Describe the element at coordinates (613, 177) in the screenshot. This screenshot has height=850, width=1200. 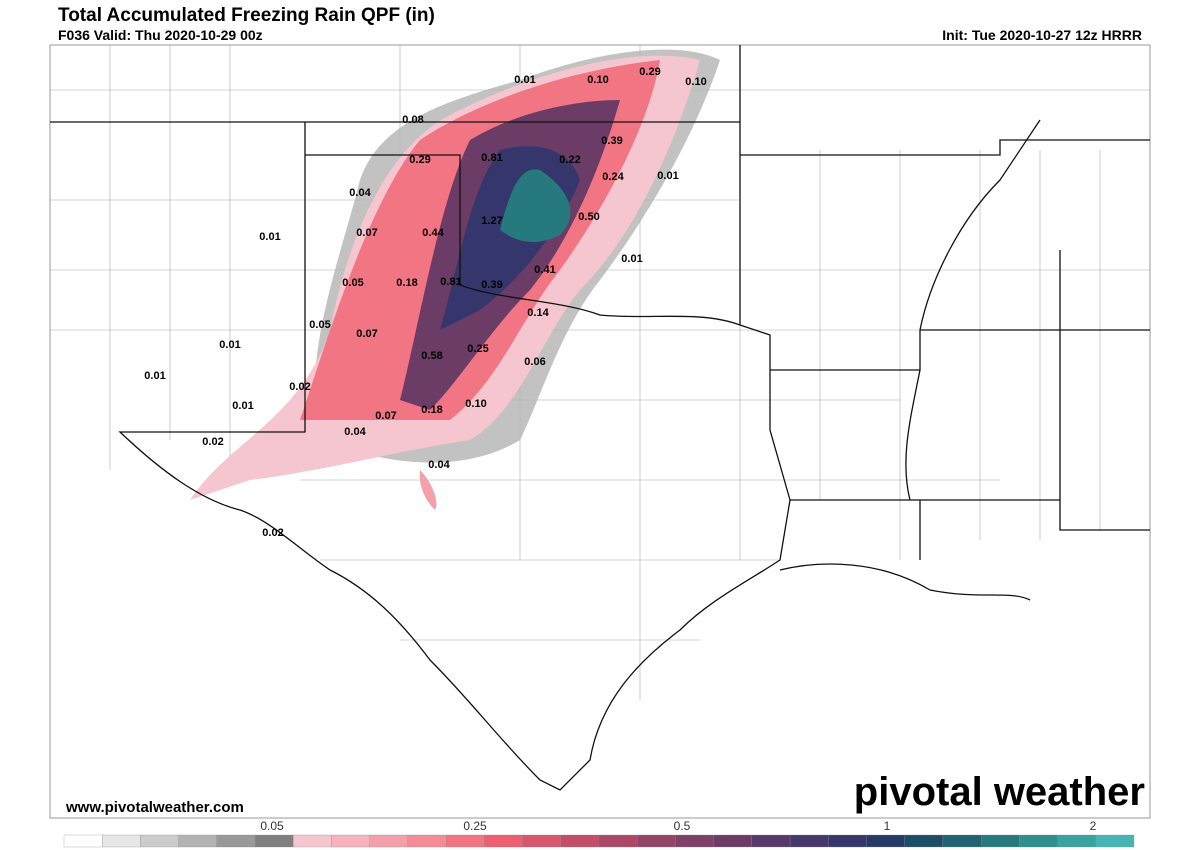
I see `qpf-label: 0.24` at that location.